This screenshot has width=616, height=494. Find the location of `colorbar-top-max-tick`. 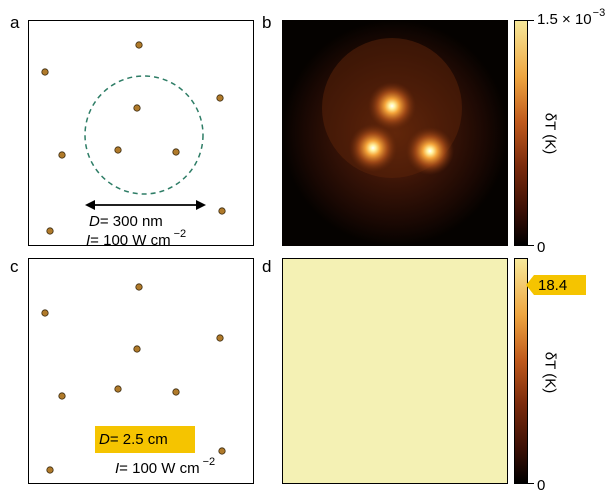

colorbar-top-max-tick is located at coordinates (531, 20).